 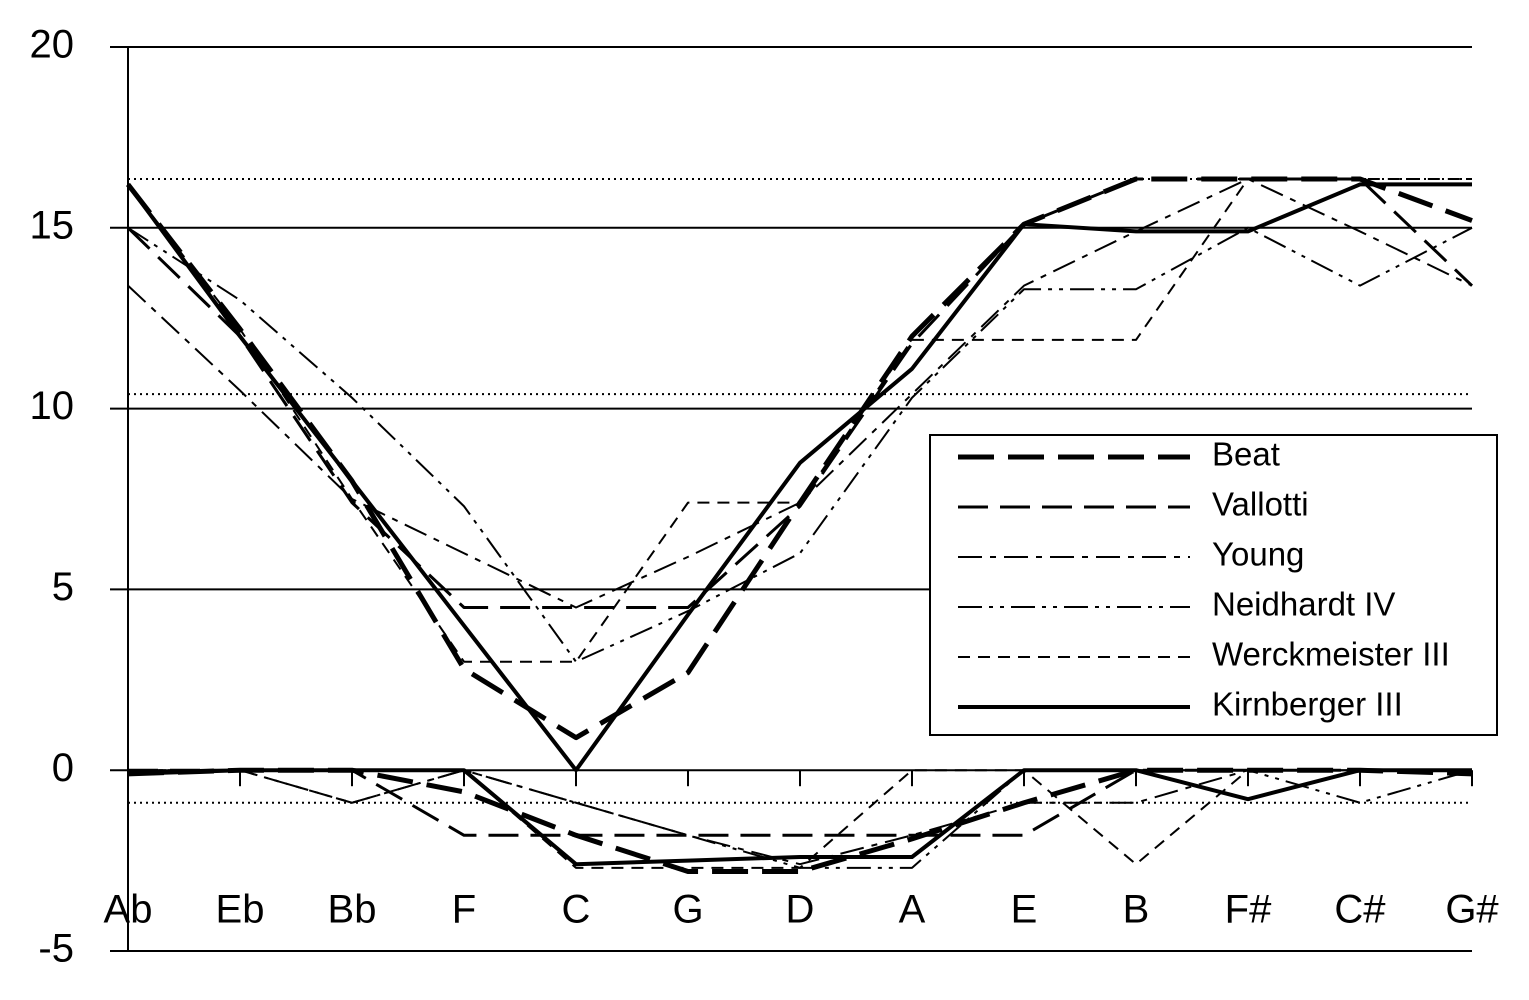 What do you see at coordinates (128, 910) in the screenshot?
I see `x-tick-label: Ab` at bounding box center [128, 910].